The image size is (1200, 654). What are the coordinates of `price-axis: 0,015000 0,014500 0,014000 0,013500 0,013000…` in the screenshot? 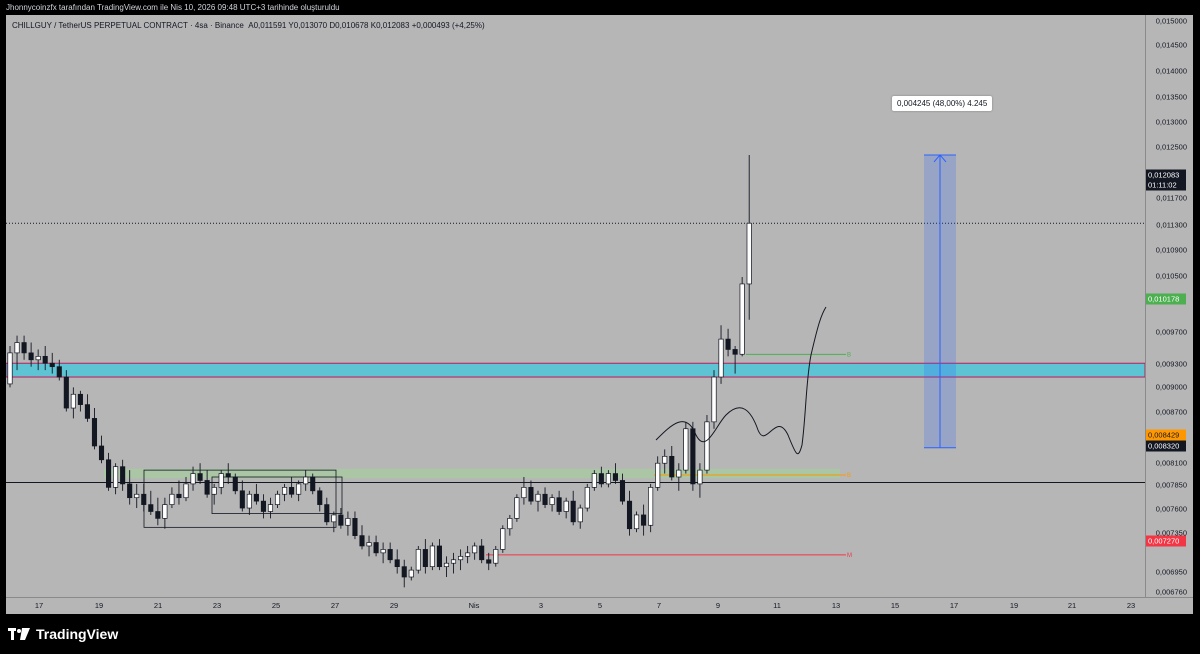 It's located at (1169, 306).